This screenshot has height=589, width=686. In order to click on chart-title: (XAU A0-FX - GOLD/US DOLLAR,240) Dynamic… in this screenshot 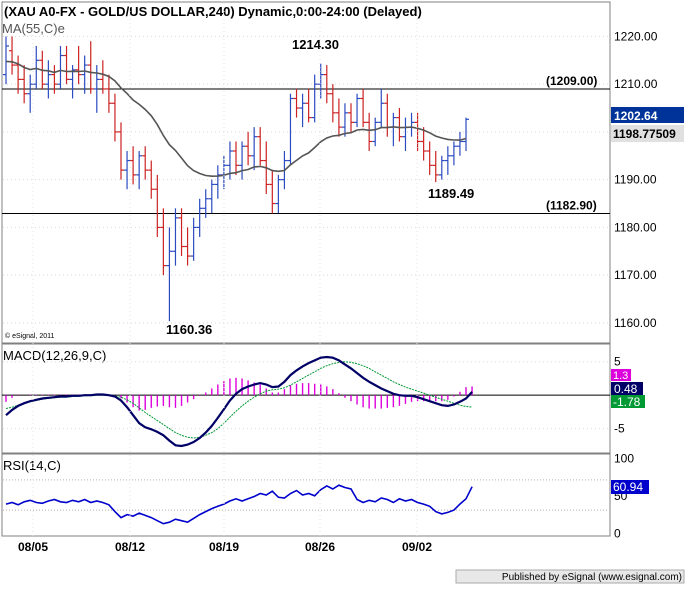, I will do `click(213, 11)`.